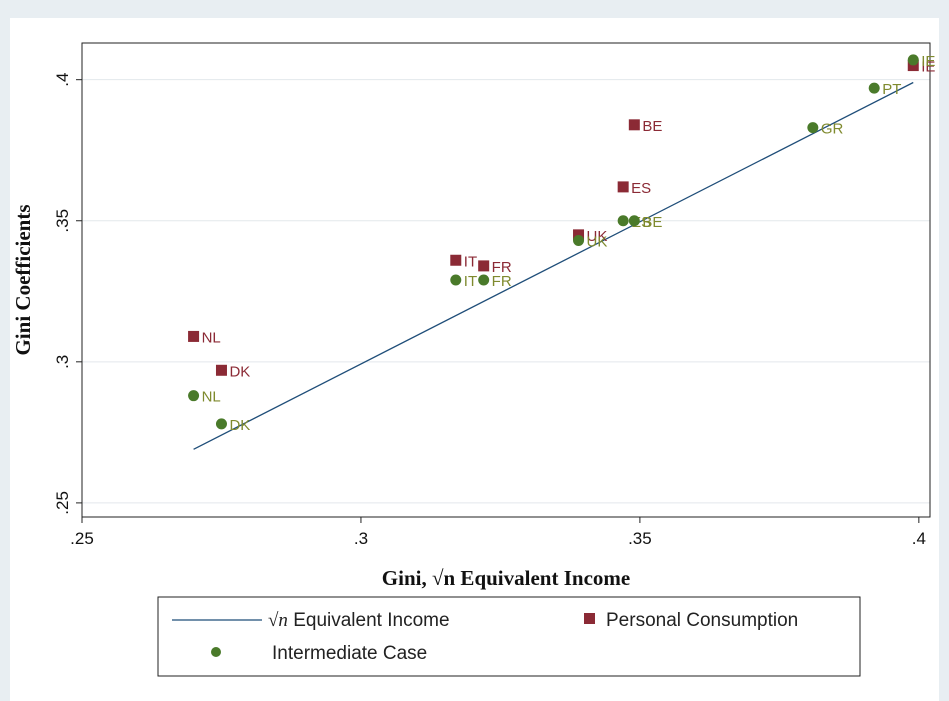 This screenshot has height=701, width=949. I want to click on personal-label-fr: FR, so click(502, 267).